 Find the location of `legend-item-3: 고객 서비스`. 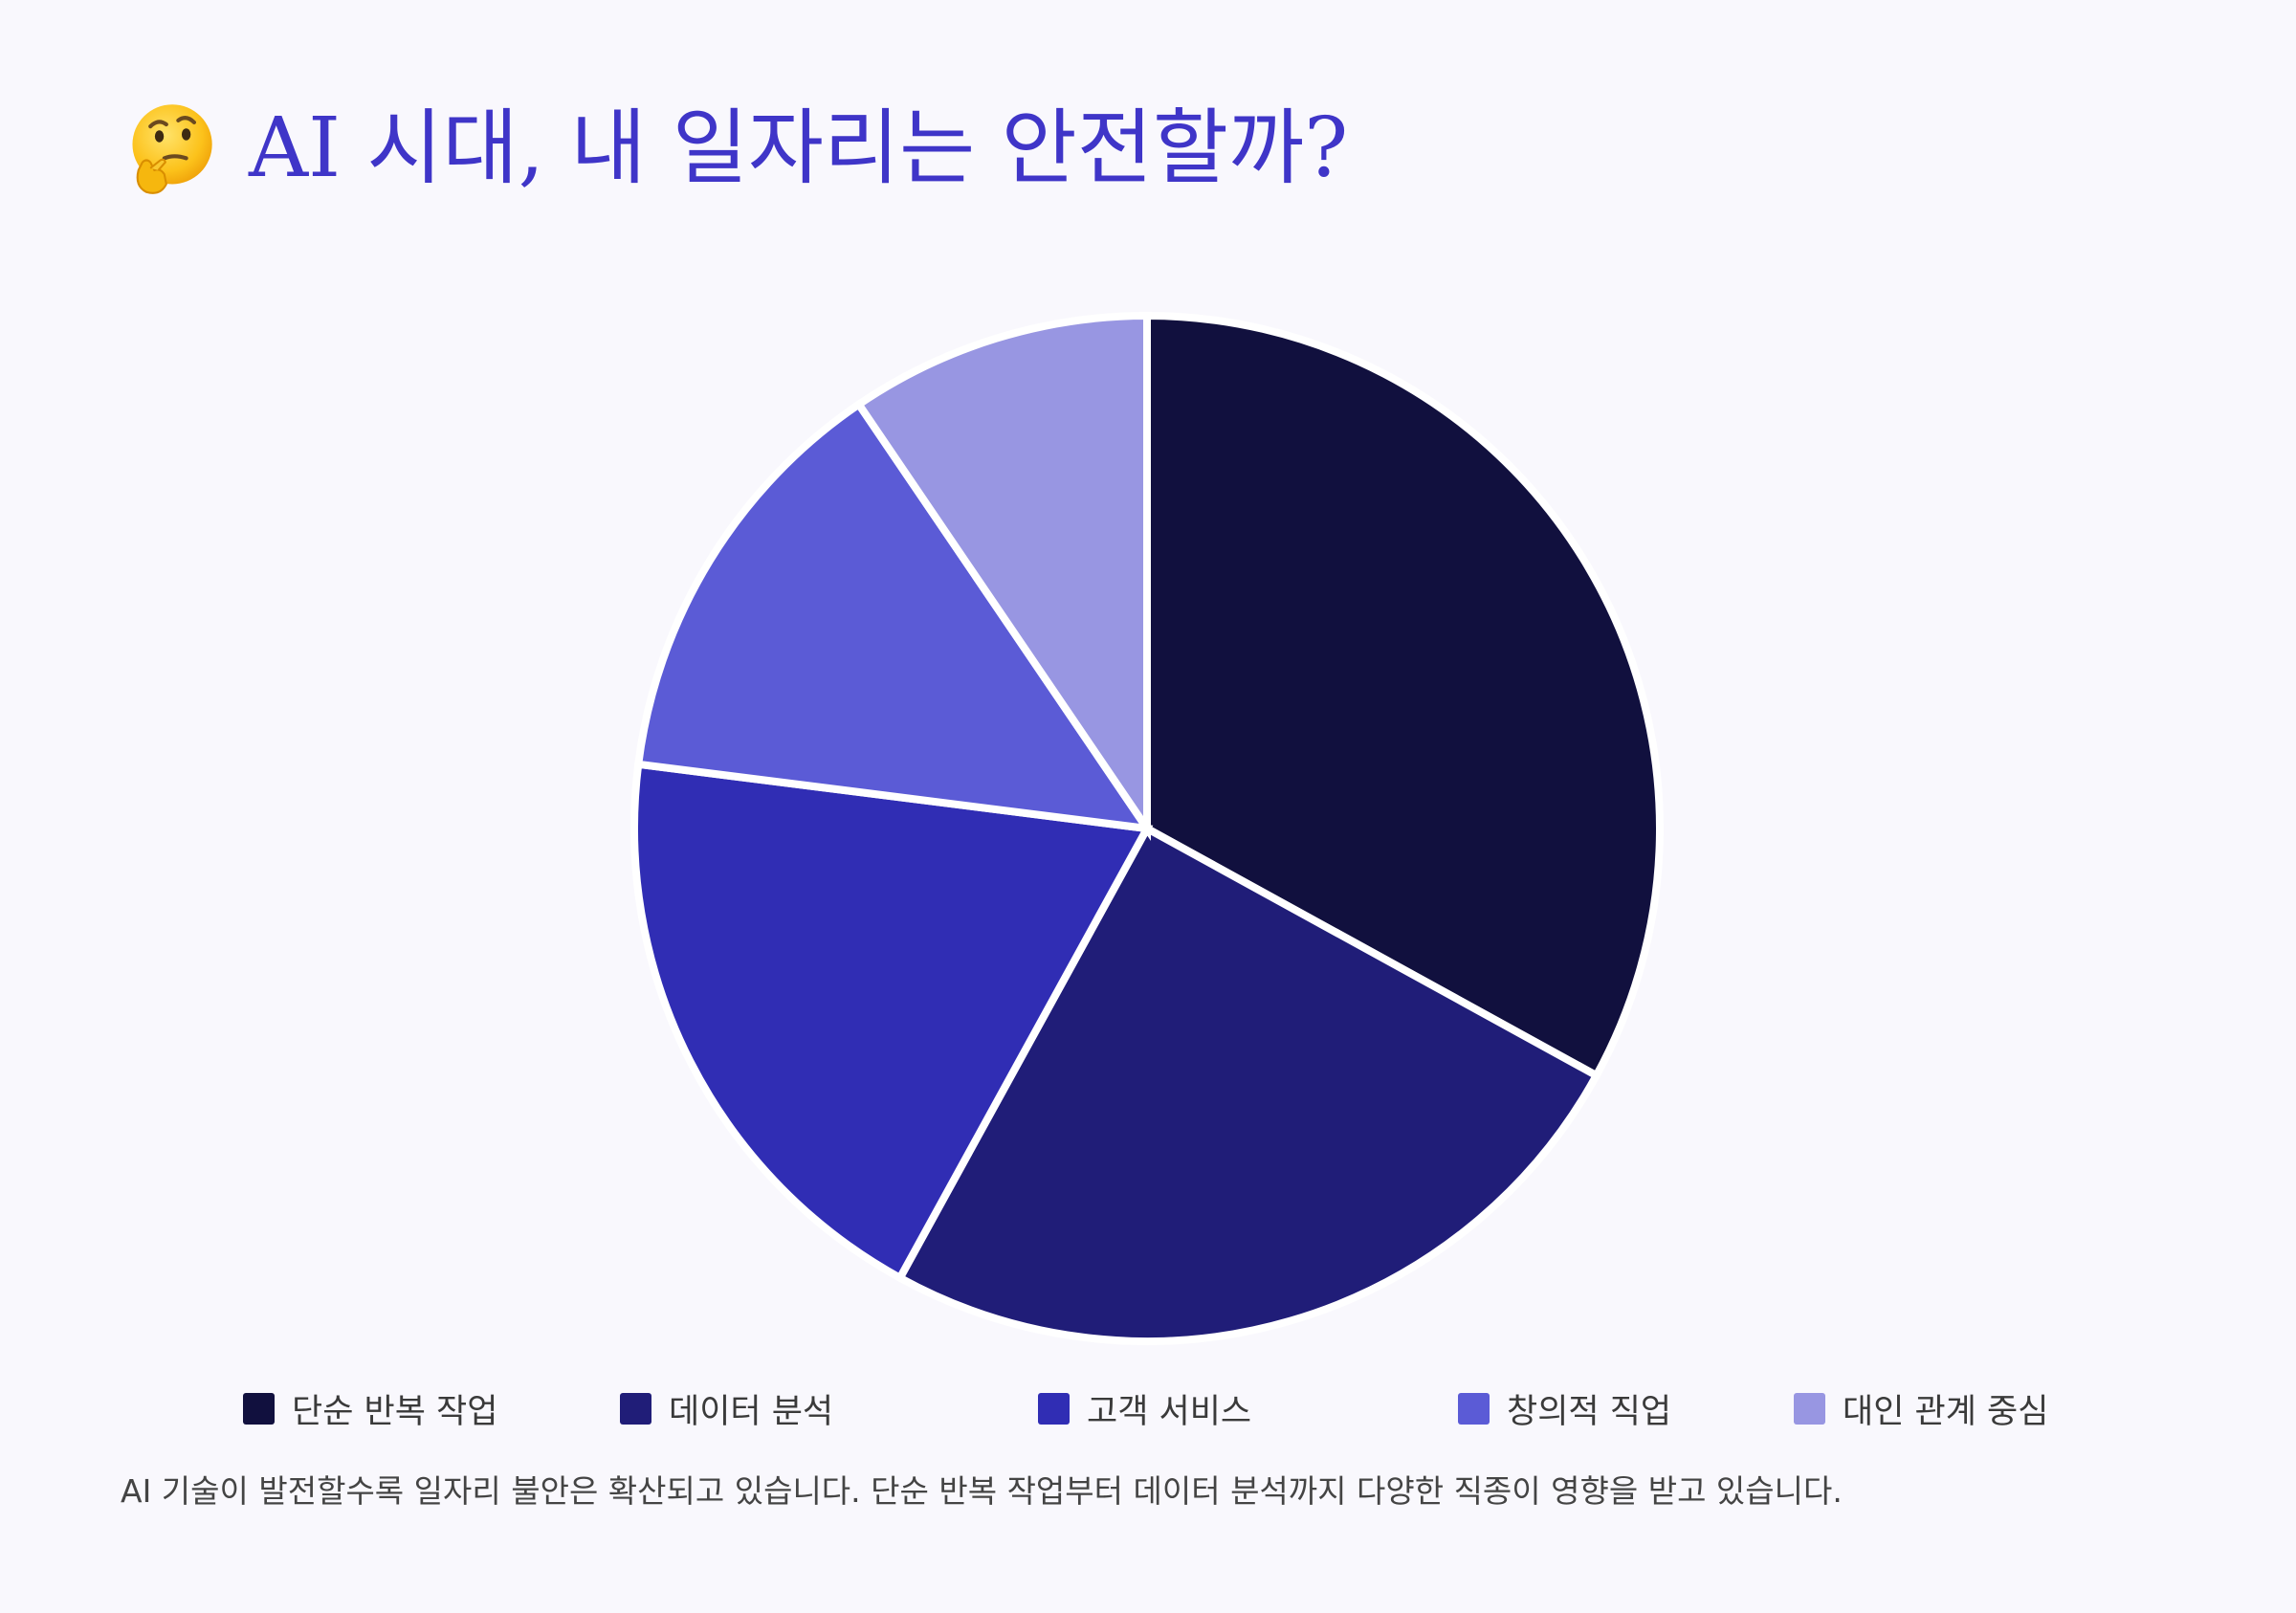

legend-item-3: 고객 서비스 is located at coordinates (1145, 1408).